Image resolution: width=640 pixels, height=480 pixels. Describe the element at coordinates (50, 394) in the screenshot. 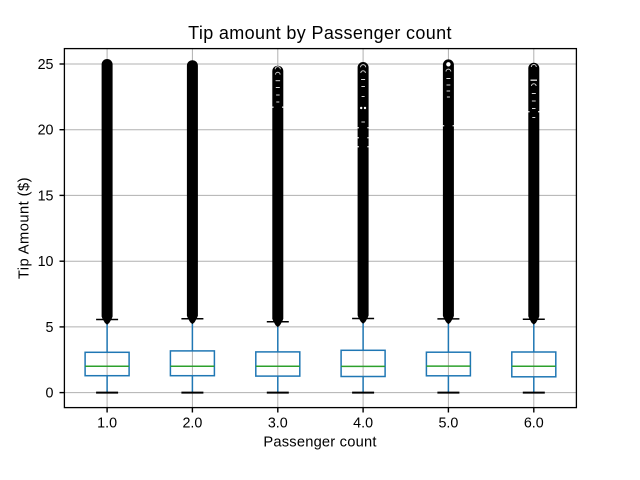

I see `svg-text: 0` at that location.